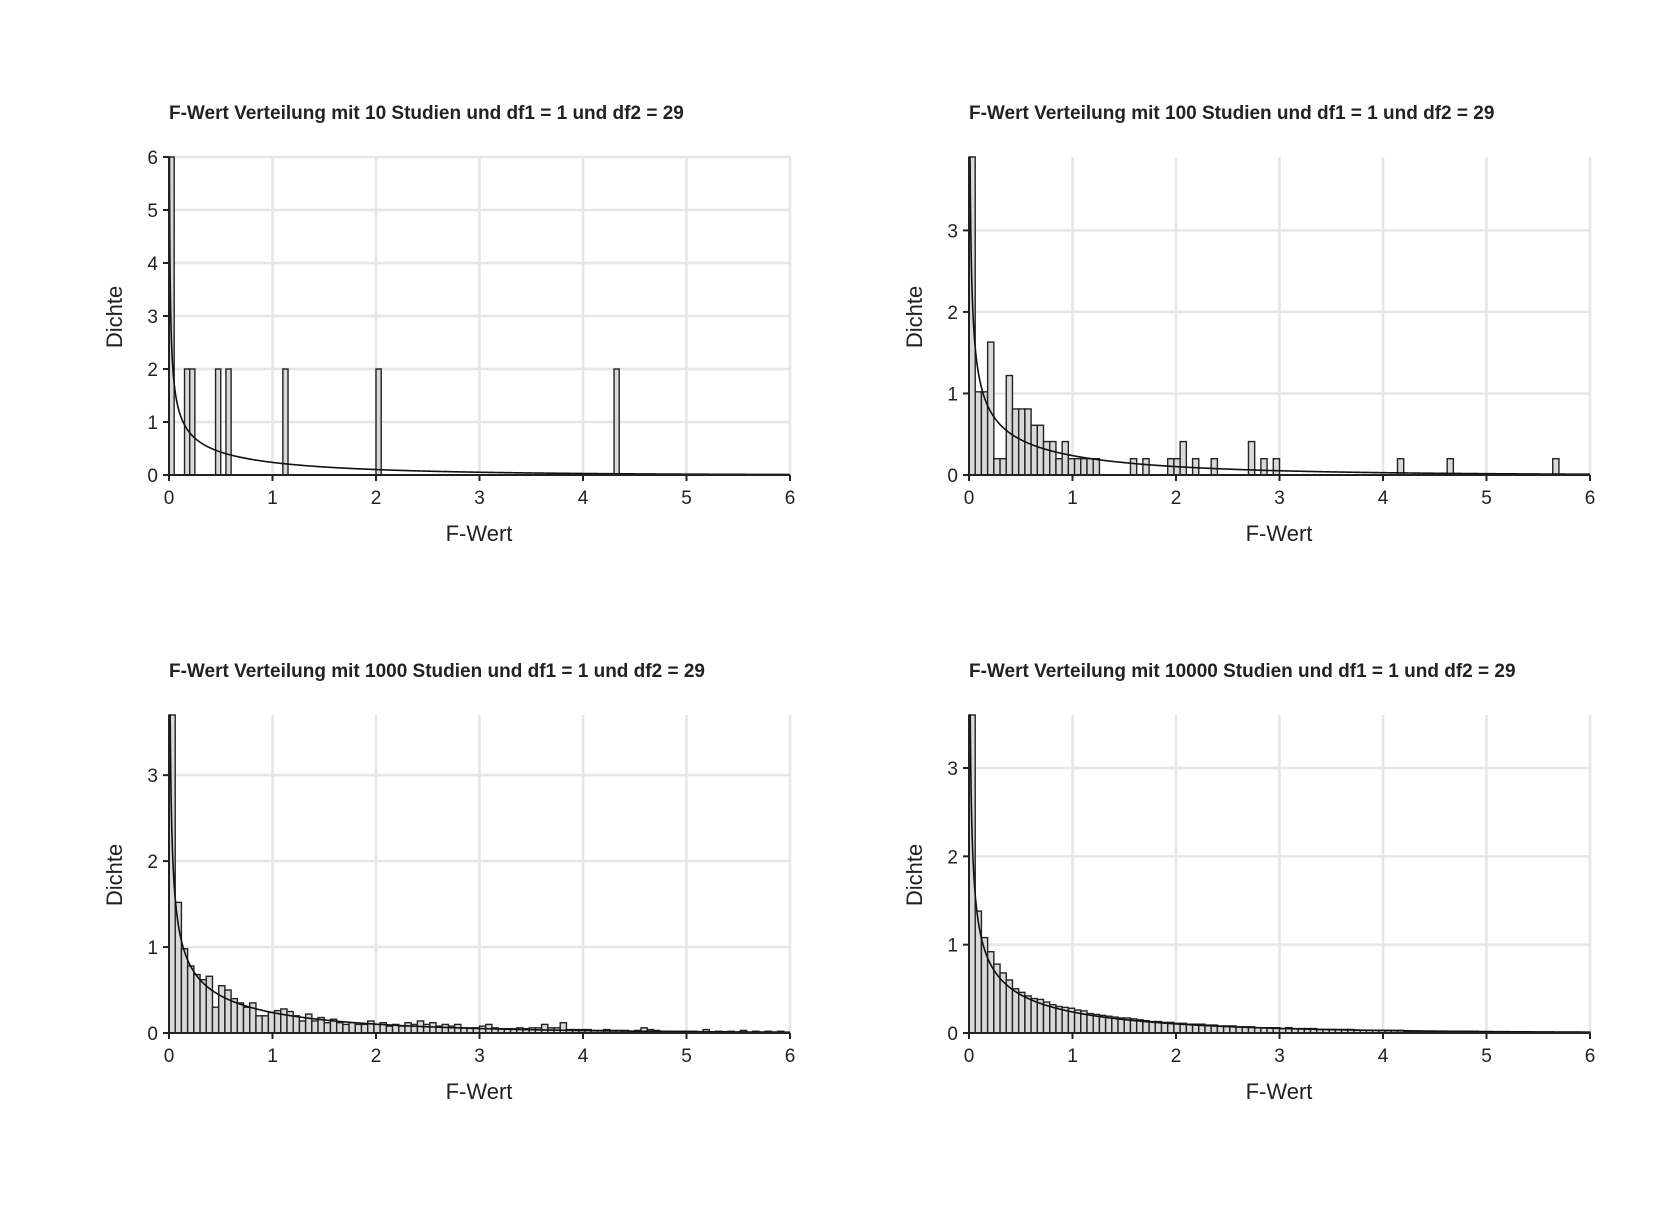 The width and height of the screenshot is (1680, 1205). Describe the element at coordinates (152, 211) in the screenshot. I see `y-tick-label: 5` at that location.